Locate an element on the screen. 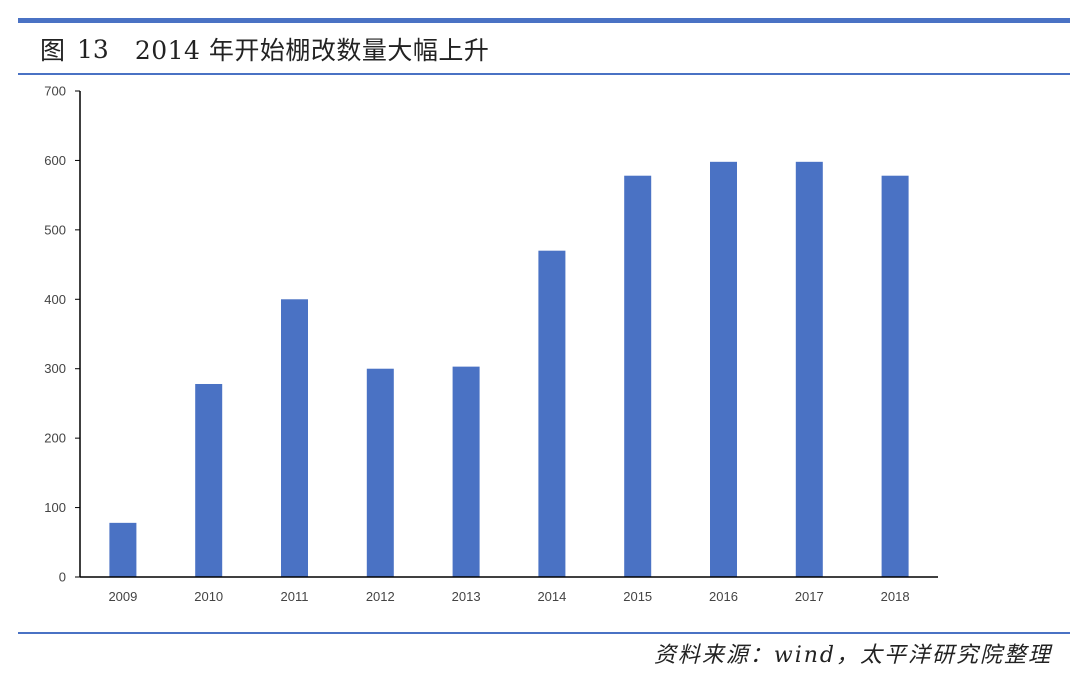 The image size is (1080, 677). y-tick-label: 300 is located at coordinates (55, 368).